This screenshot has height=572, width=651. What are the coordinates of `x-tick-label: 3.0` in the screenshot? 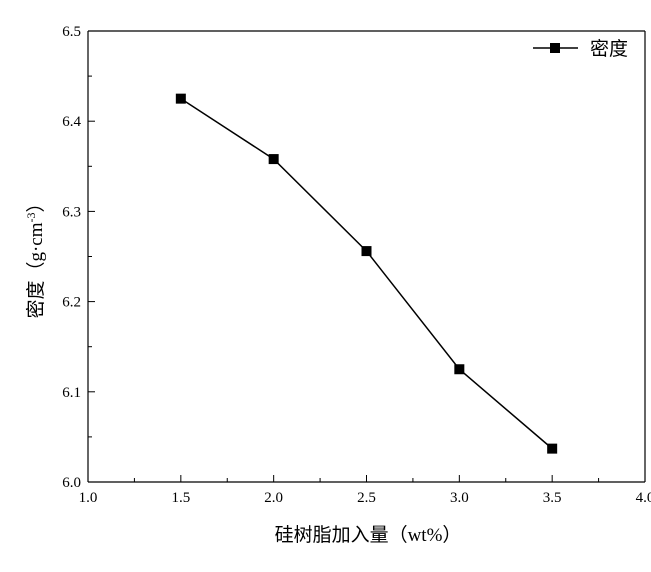 It's located at (459, 498).